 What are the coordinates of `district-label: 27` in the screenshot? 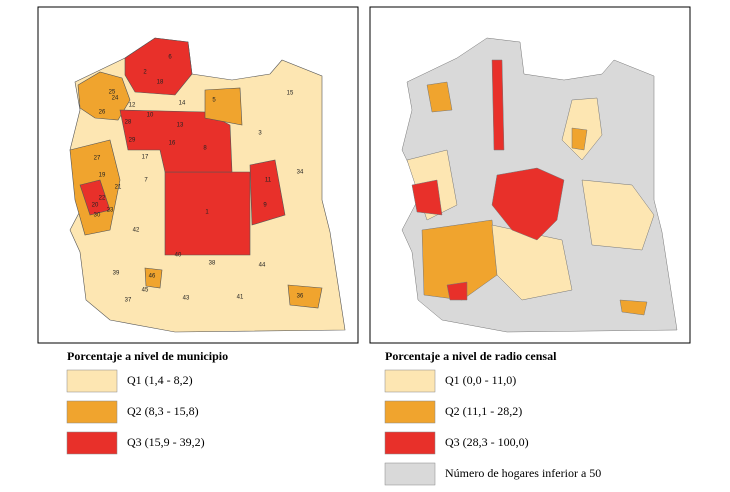 It's located at (97, 159).